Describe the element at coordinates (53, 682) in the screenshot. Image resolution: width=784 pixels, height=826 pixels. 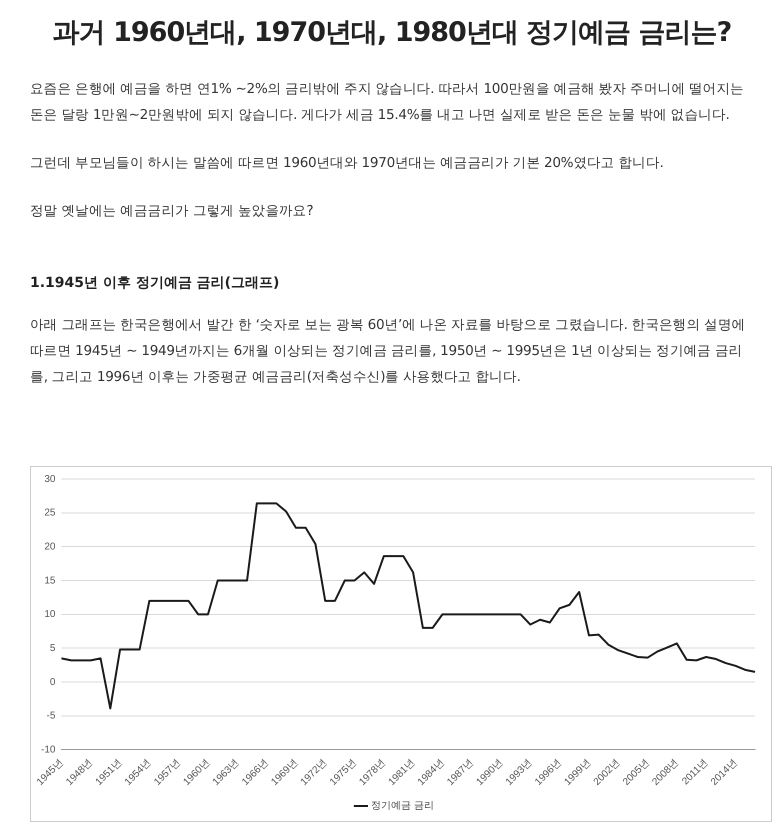
I see `y-tick-label: 0` at that location.